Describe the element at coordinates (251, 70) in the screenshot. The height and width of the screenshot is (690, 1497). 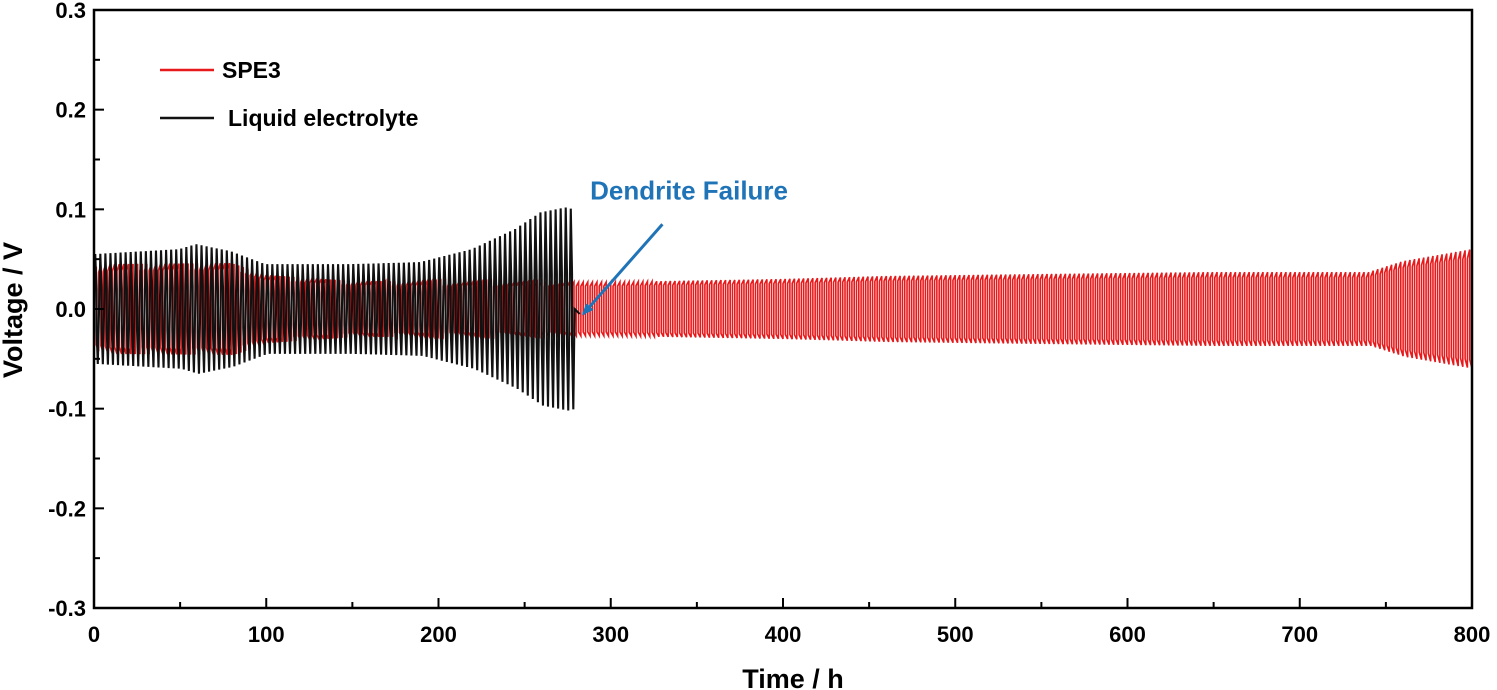
I see `legend-label-0: SPE3` at that location.